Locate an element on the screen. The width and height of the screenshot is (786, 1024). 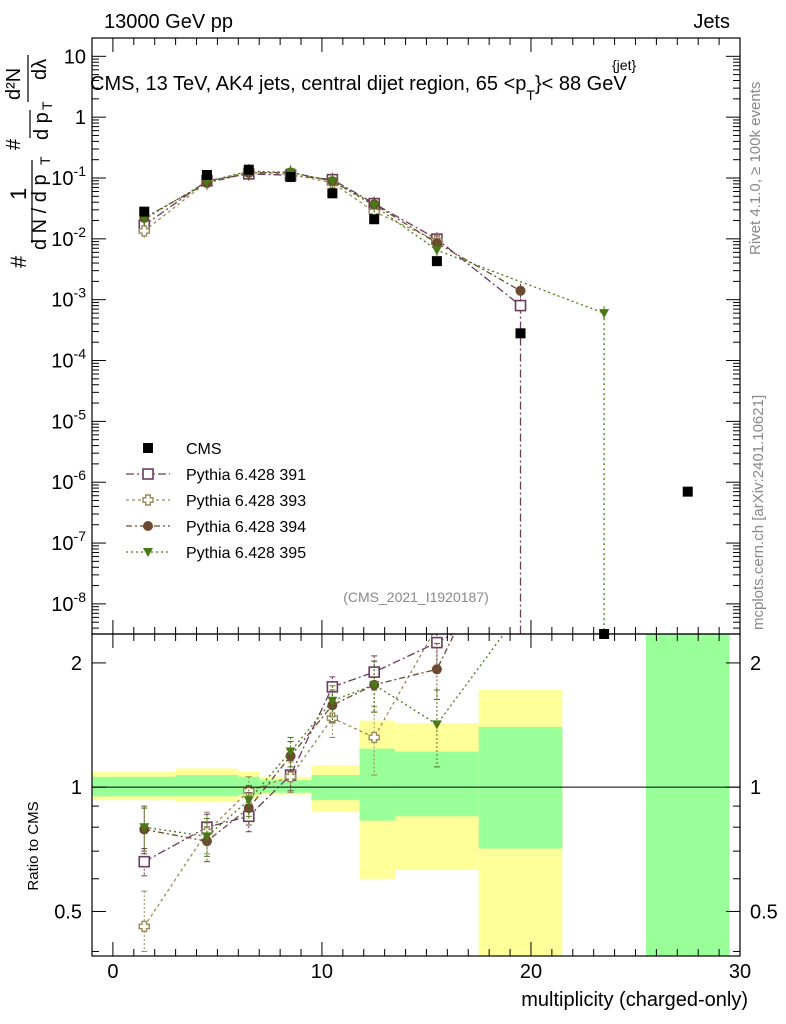
legend-marker is located at coordinates (148, 448).